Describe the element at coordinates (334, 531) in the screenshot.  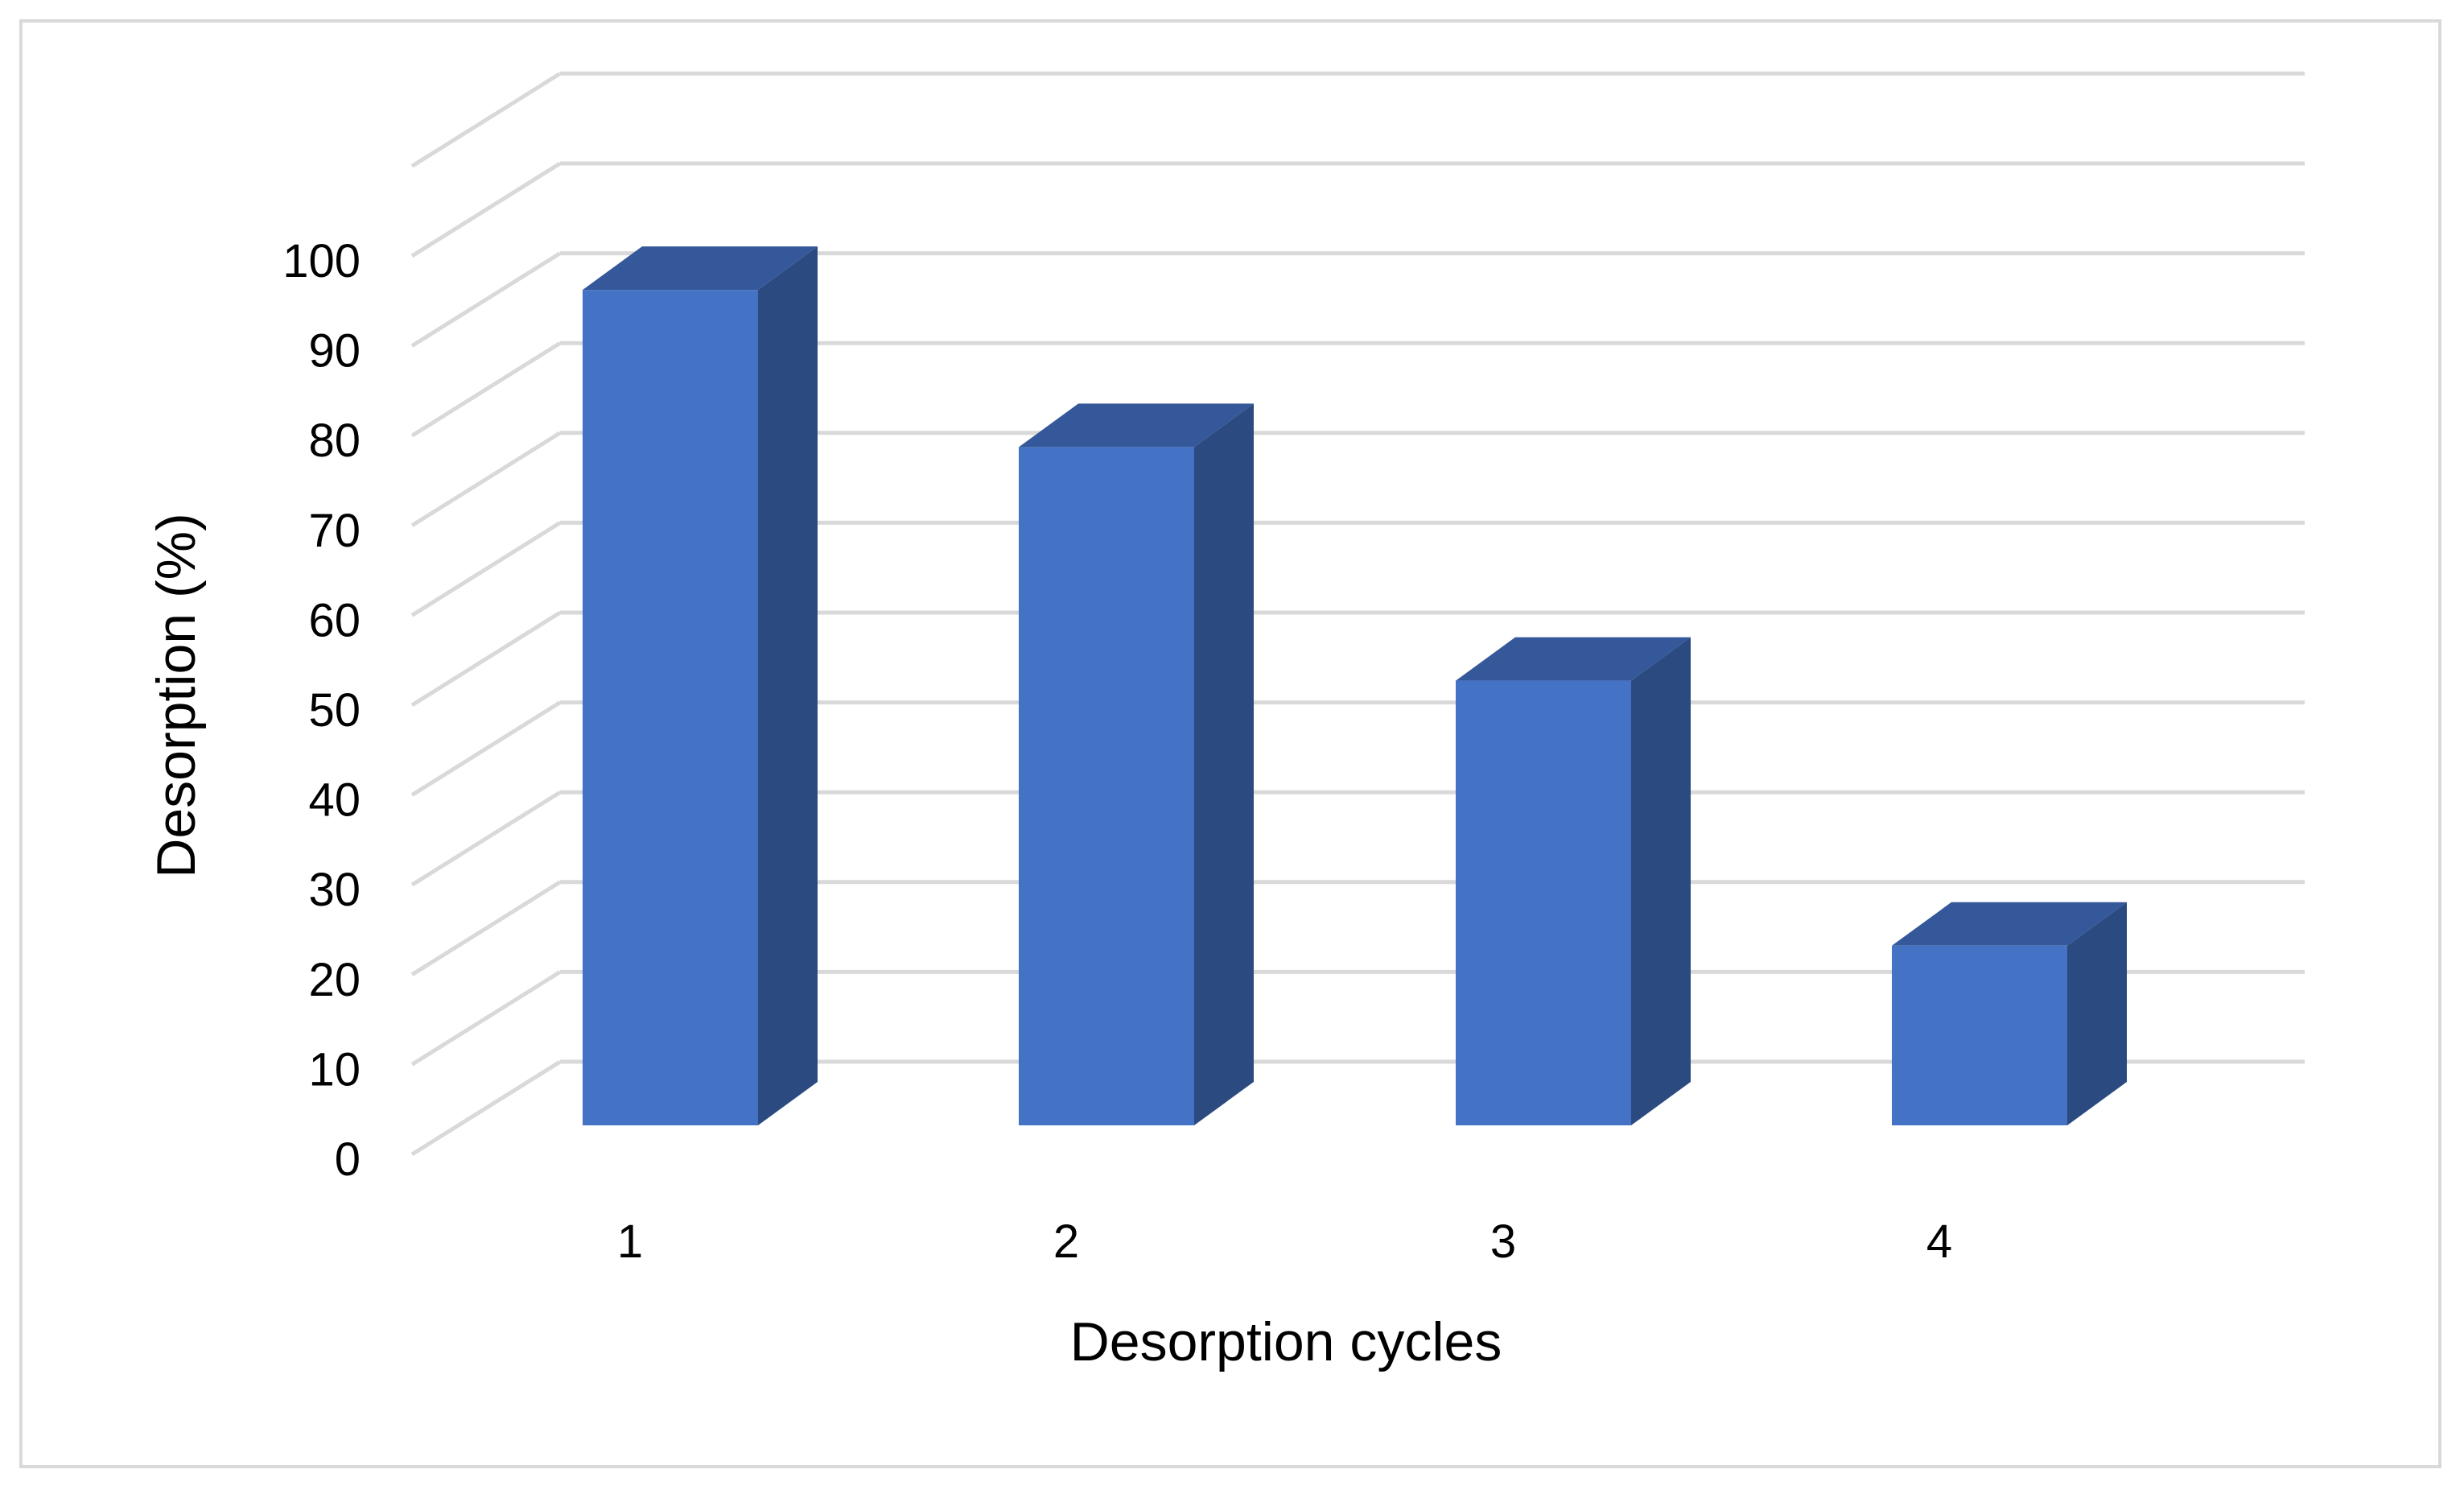
I see `y-tick-label: 70` at that location.